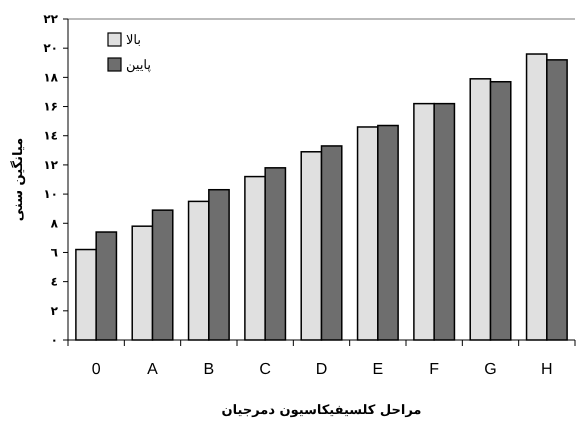 The height and width of the screenshot is (428, 579). I want to click on y-tick-label: ۱٤, so click(50, 135).